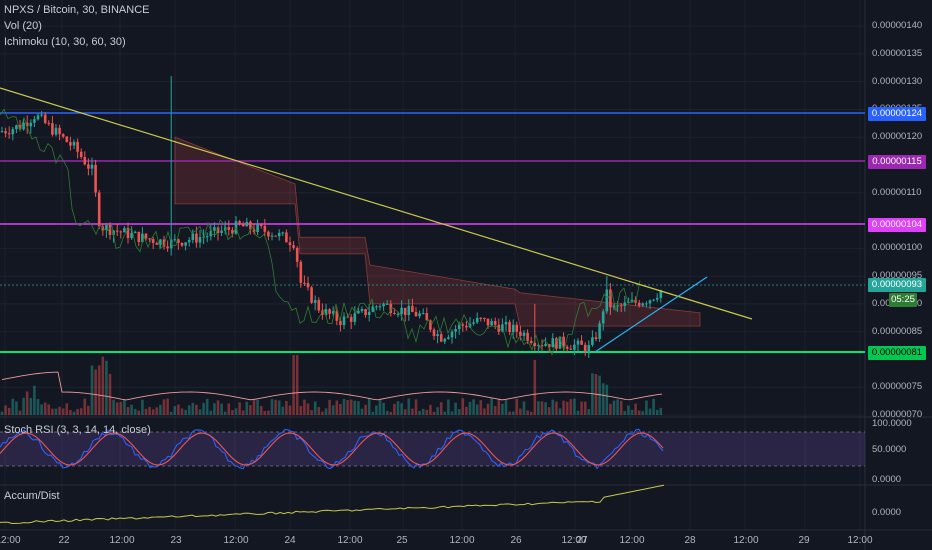 Image resolution: width=932 pixels, height=550 pixels. What do you see at coordinates (690, 540) in the screenshot?
I see `time-axis-label: 28` at bounding box center [690, 540].